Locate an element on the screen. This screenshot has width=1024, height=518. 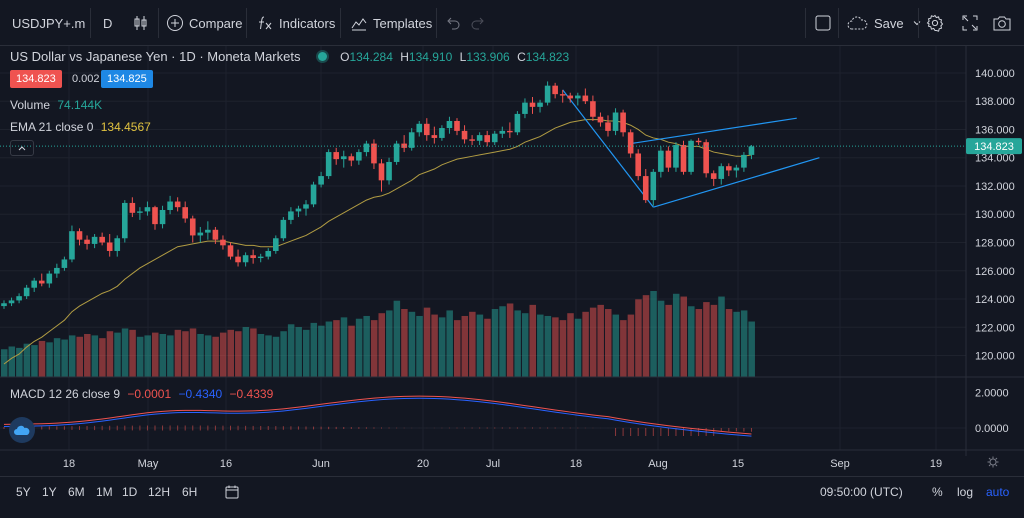
templates-button: Templates is located at coordinates (391, 23).